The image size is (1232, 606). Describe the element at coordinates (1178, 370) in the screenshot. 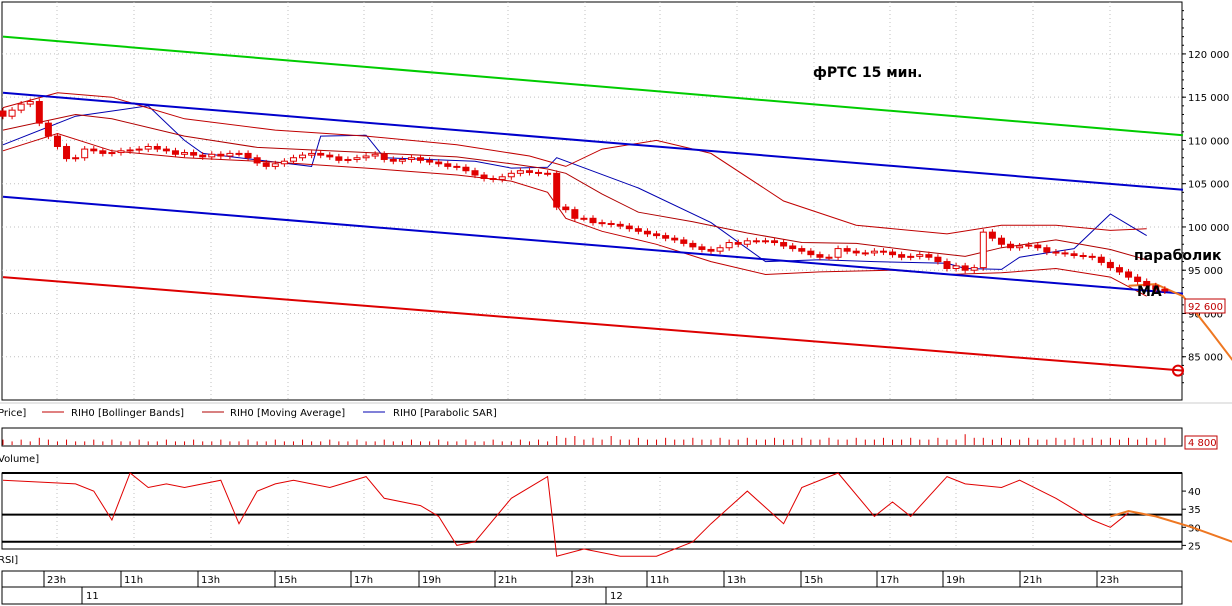

I see `price-overlay` at that location.